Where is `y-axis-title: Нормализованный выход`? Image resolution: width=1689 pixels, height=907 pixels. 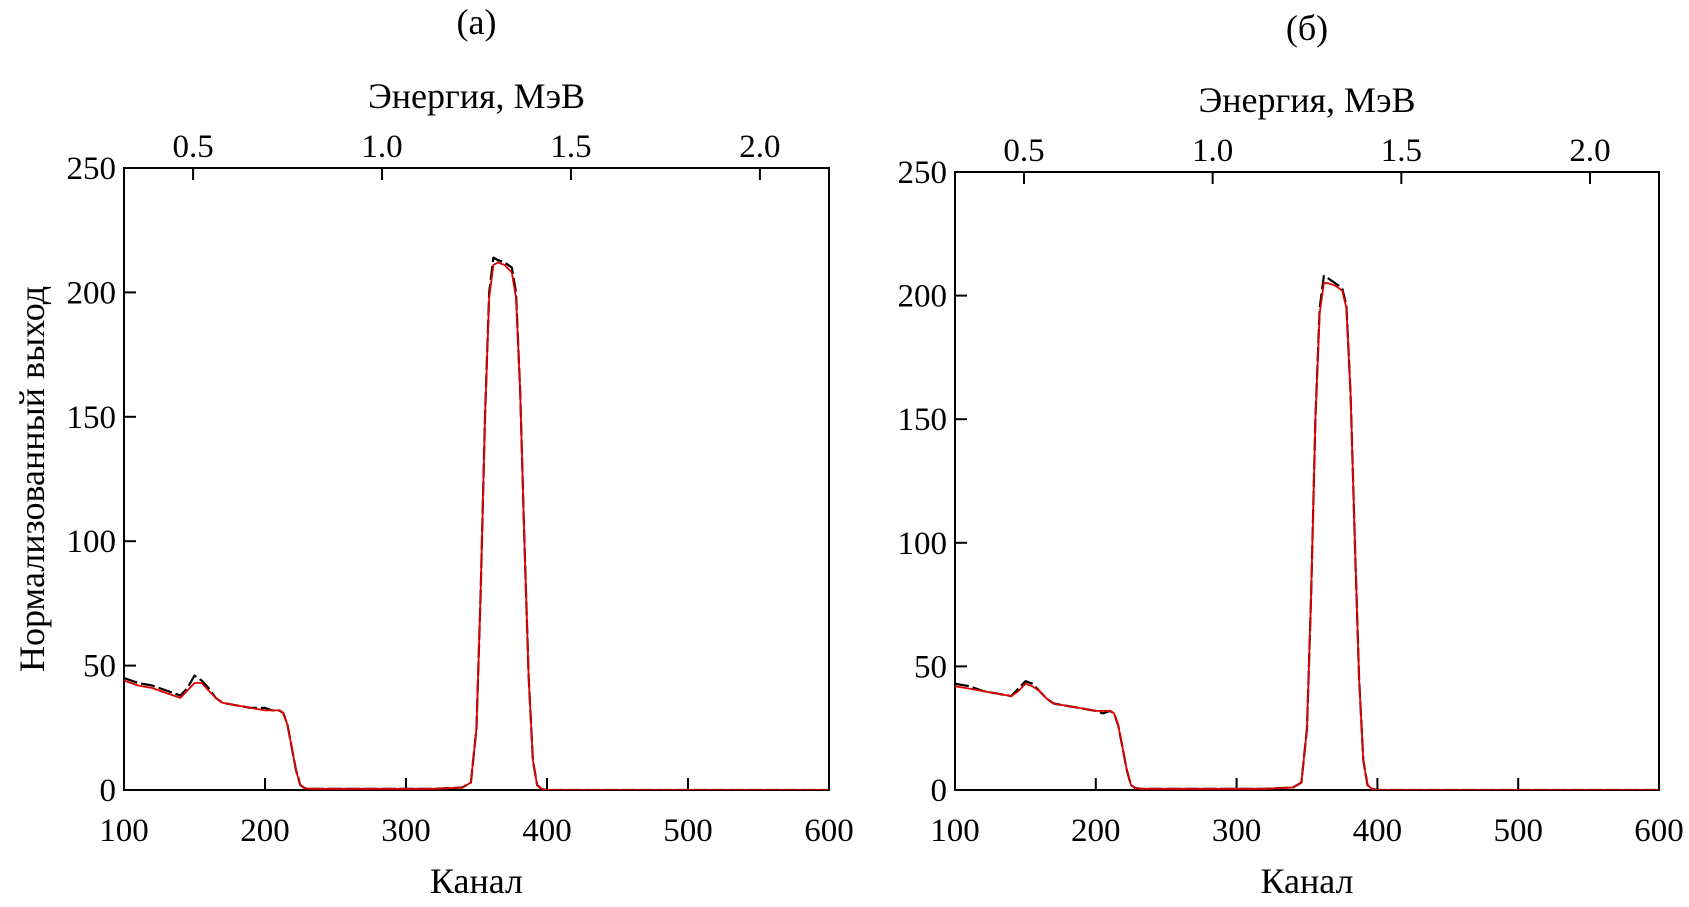 y-axis-title: Нормализованный выход is located at coordinates (32, 479).